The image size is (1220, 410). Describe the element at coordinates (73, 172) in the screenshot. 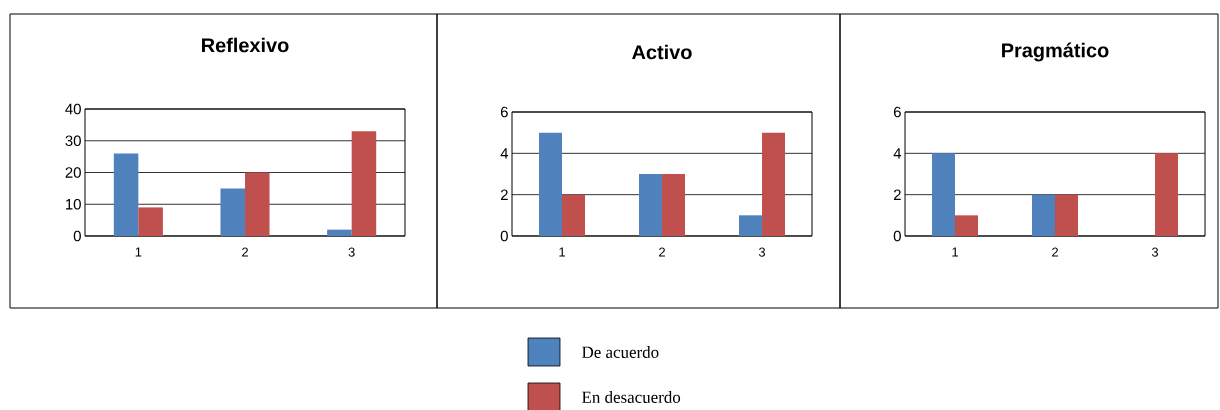

I see `y-tick-label: 20` at that location.